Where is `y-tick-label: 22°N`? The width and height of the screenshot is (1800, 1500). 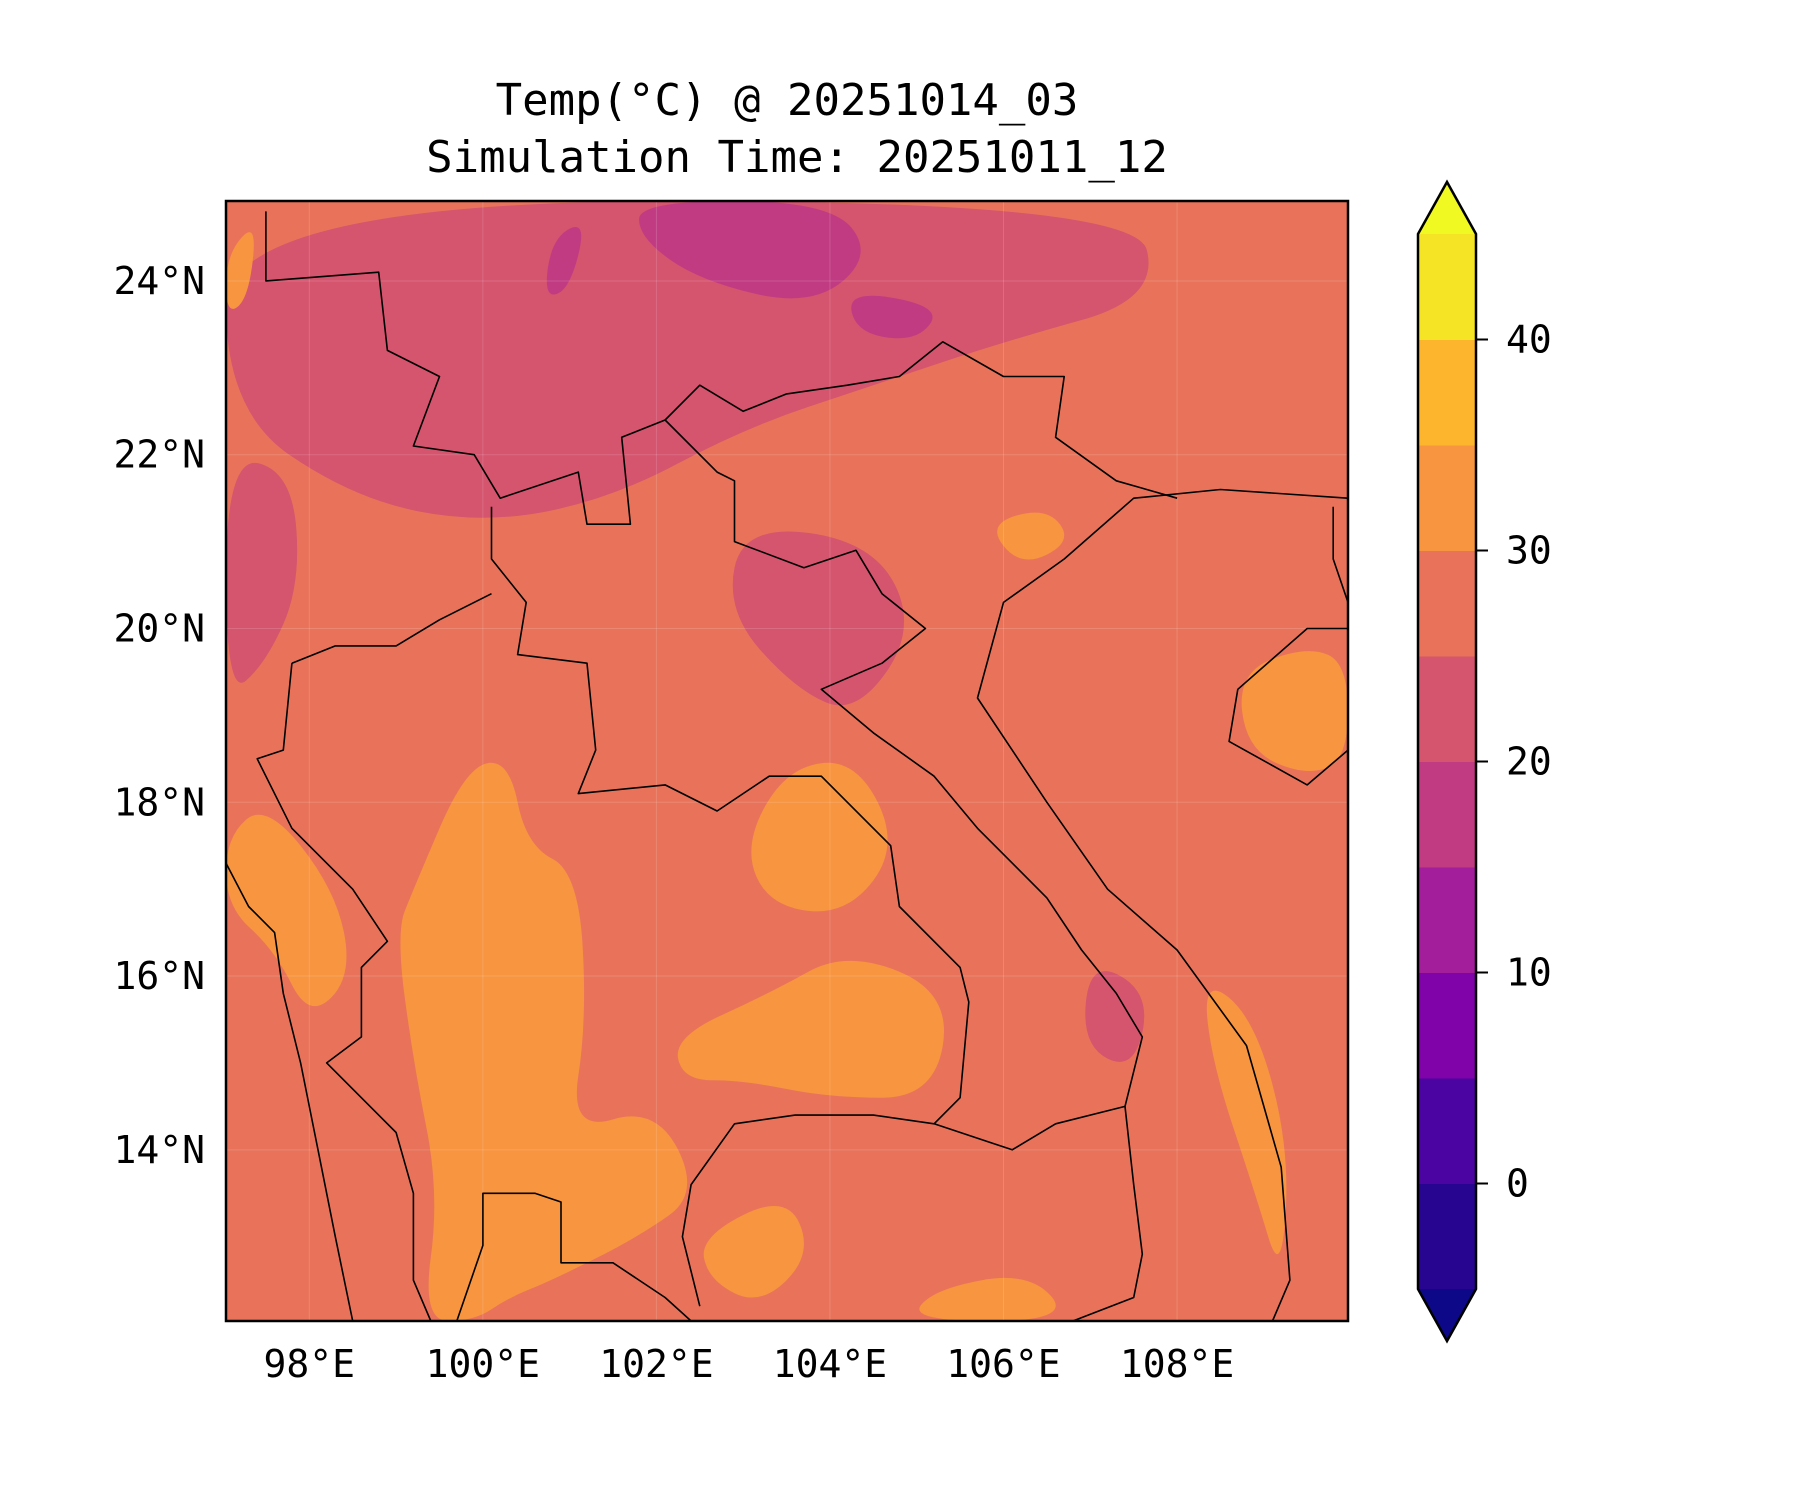
y-tick-label: 22°N is located at coordinates (159, 455).